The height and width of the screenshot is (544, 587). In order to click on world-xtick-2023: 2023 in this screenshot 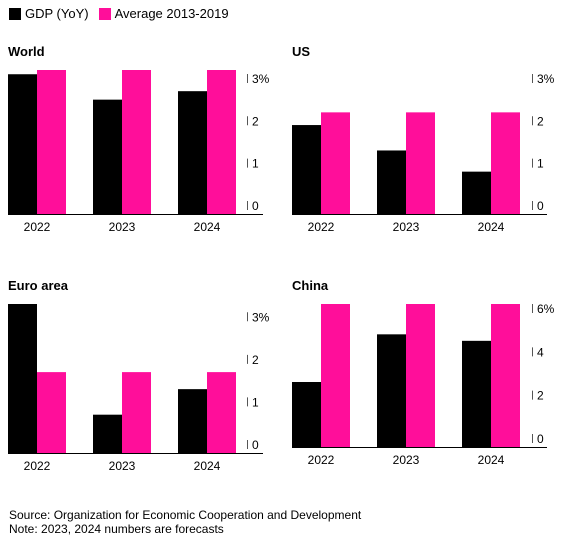, I will do `click(122, 227)`.